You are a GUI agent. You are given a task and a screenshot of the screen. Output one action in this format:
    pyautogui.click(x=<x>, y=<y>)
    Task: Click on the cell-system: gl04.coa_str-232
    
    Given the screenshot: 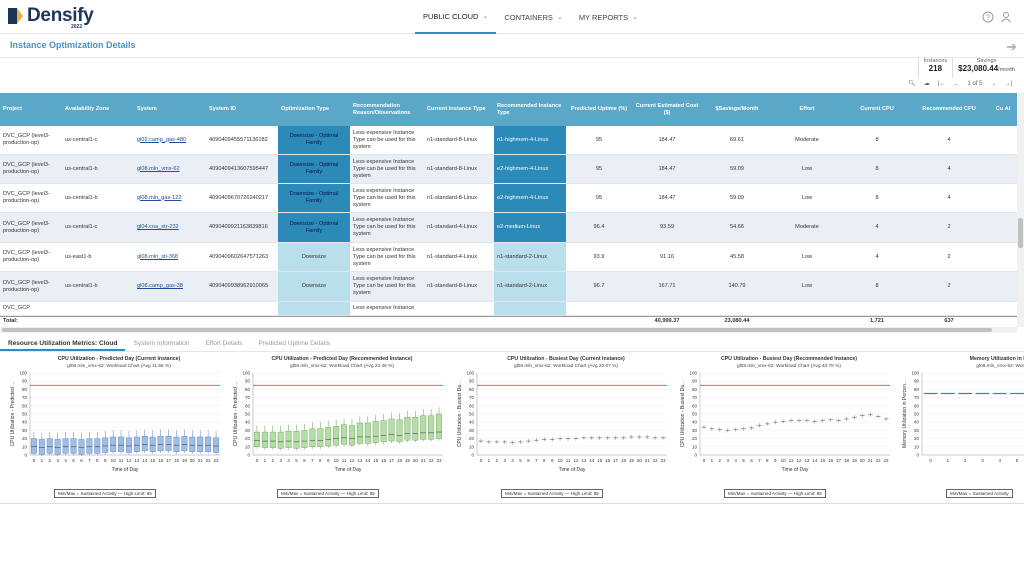 What is the action you would take?
    pyautogui.click(x=158, y=227)
    